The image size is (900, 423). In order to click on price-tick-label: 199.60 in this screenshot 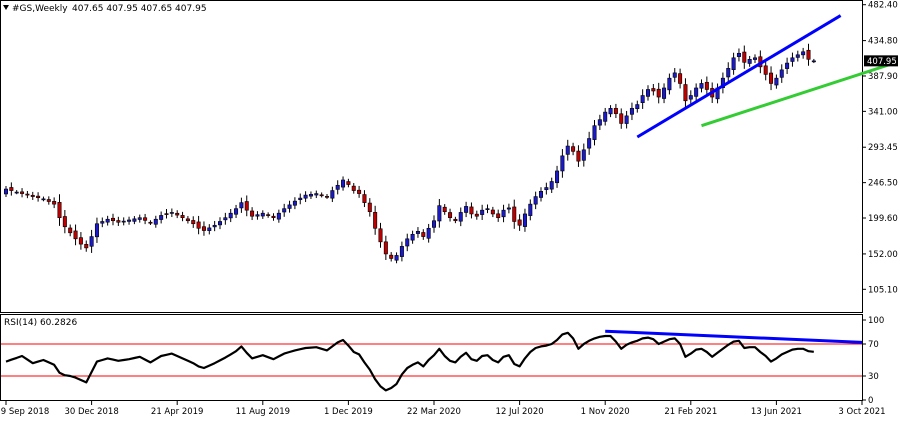, I will do `click(883, 219)`.